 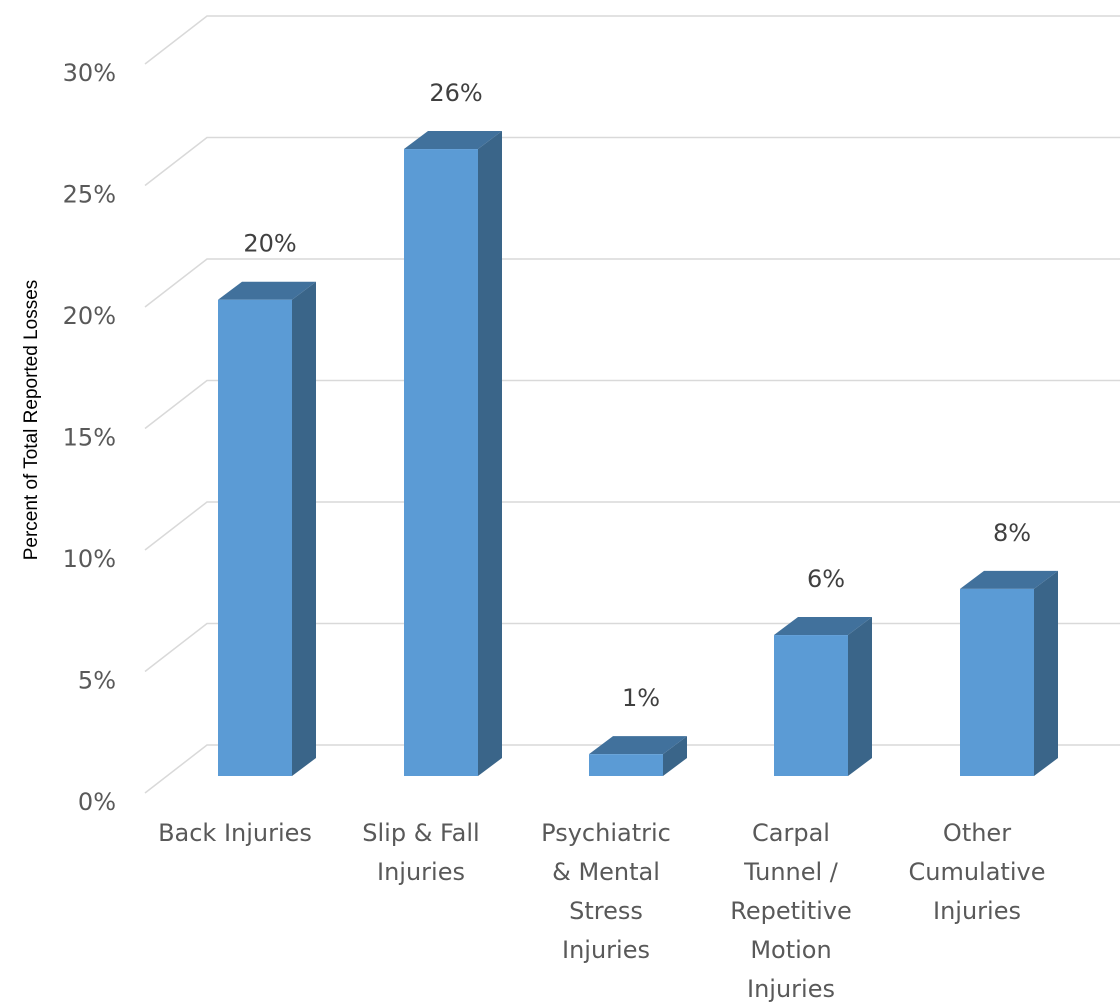 I want to click on data-label: 26%, so click(x=455, y=93).